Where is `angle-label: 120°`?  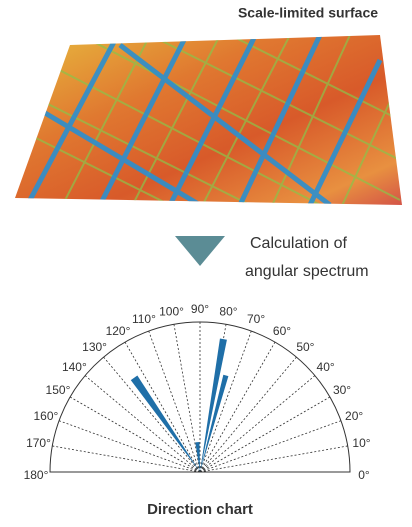 angle-label: 120° is located at coordinates (118, 331).